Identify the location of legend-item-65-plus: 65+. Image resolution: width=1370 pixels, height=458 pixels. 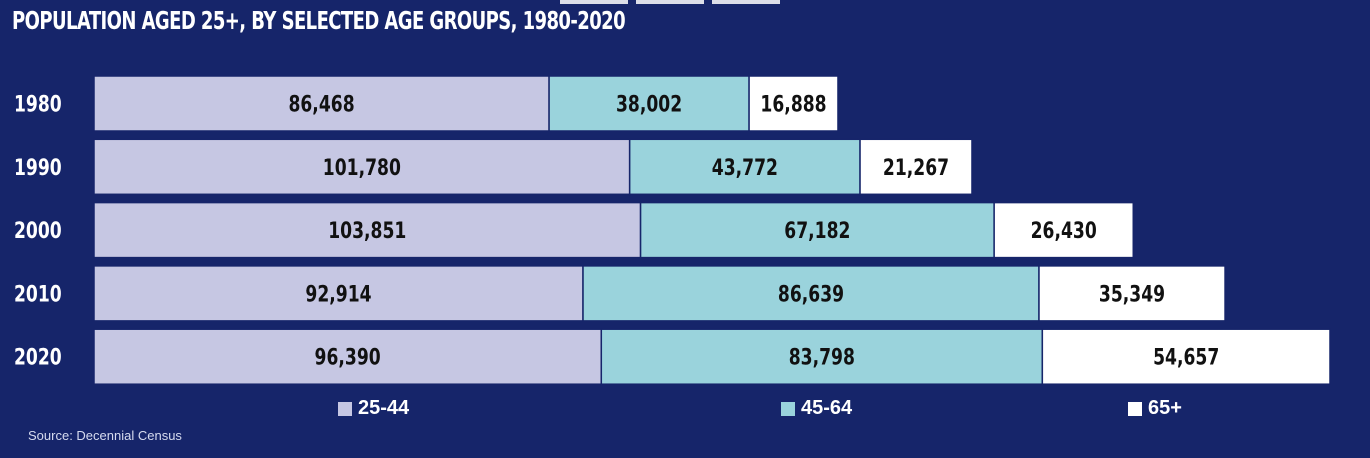
(1155, 408).